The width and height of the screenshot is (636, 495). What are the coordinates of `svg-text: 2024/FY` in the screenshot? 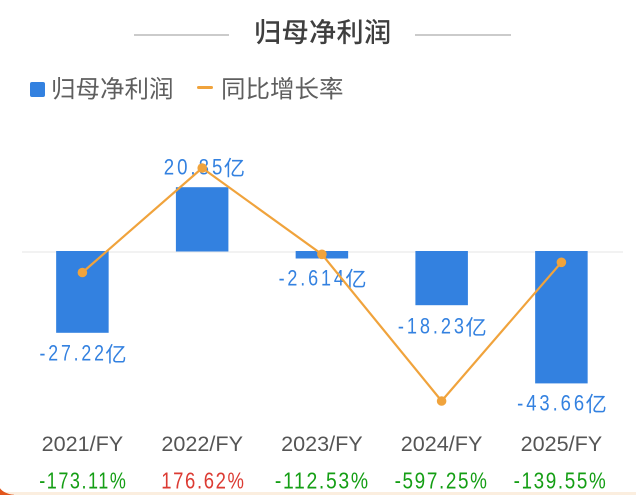 It's located at (442, 443).